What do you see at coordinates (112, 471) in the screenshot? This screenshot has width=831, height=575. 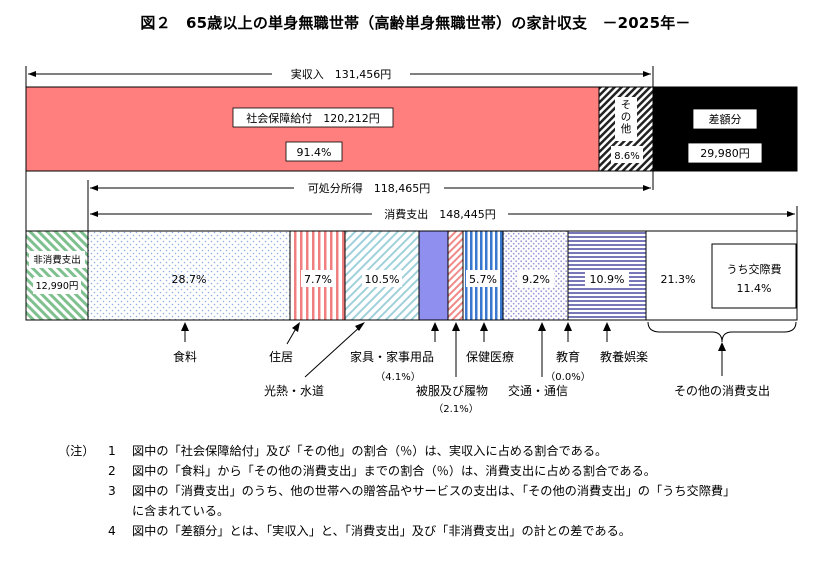 I see `note-number: 2` at bounding box center [112, 471].